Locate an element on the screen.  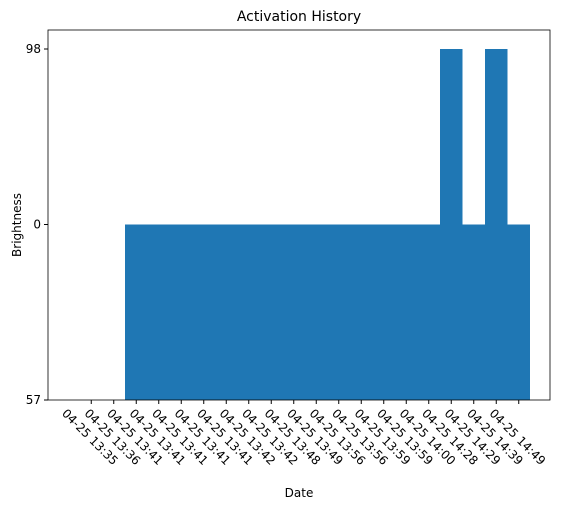
y-tick-label: 57 is located at coordinates (33, 400).